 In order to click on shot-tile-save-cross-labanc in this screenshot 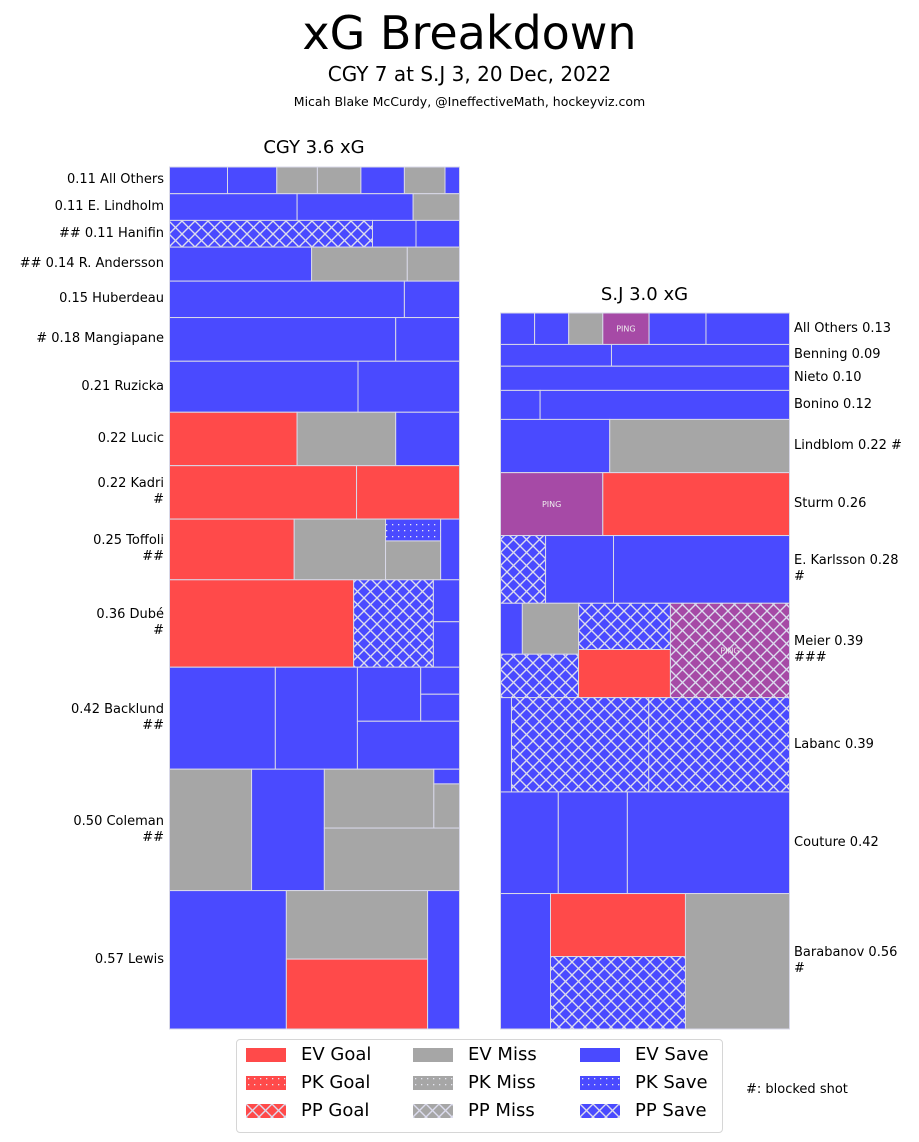, I will do `click(719, 745)`.